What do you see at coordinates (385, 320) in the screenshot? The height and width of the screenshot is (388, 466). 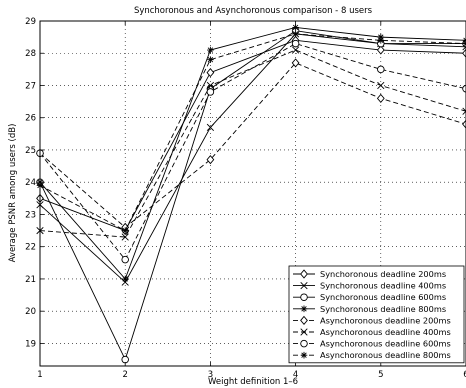 I see `legend-label: Asynchoronous deadline 200ms` at bounding box center [385, 320].